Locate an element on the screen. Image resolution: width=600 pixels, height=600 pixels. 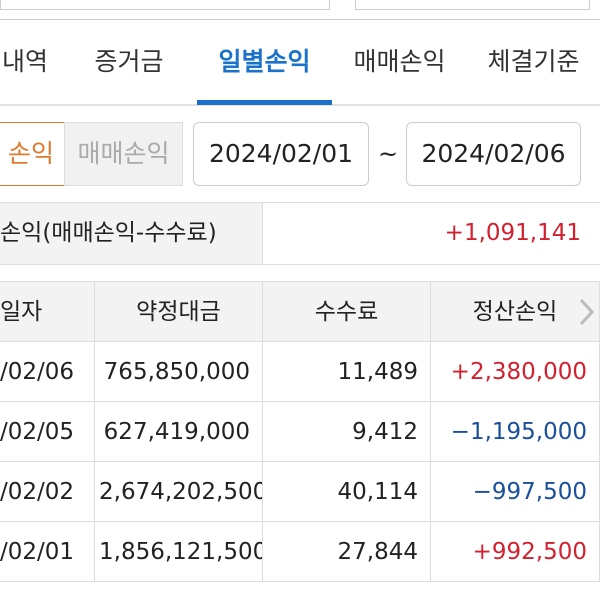
toggle-button: 매매손익 is located at coordinates (123, 154).